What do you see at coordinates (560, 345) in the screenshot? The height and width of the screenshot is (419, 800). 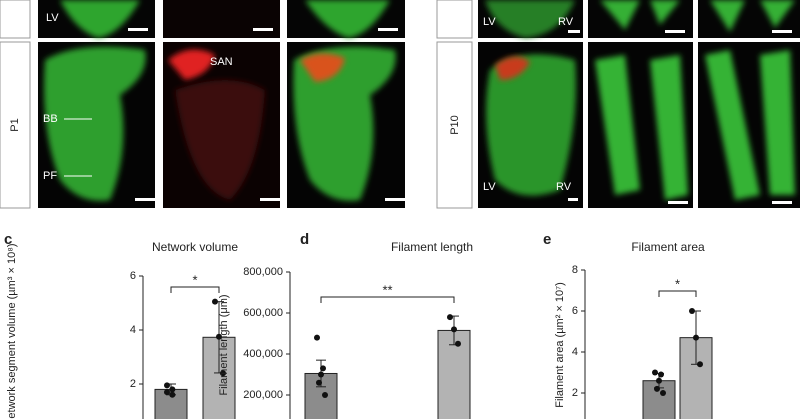 I see `y-axis-label: Filament area (µm² × 10⁷)` at bounding box center [560, 345].